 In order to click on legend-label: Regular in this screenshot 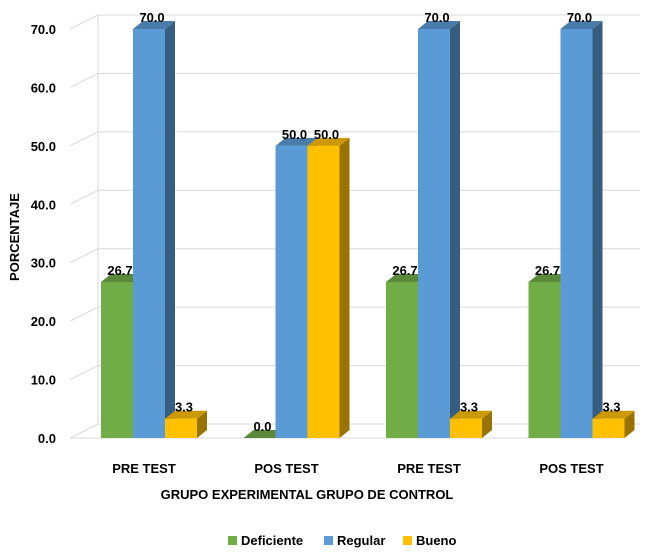, I will do `click(361, 540)`.